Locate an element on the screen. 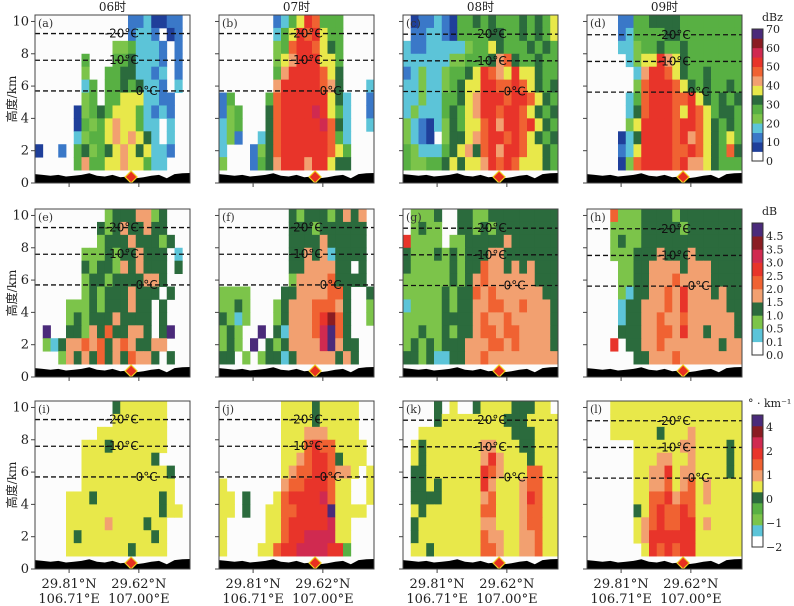 The width and height of the screenshot is (794, 606). colorbar-tick-label: 40 is located at coordinates (773, 86).